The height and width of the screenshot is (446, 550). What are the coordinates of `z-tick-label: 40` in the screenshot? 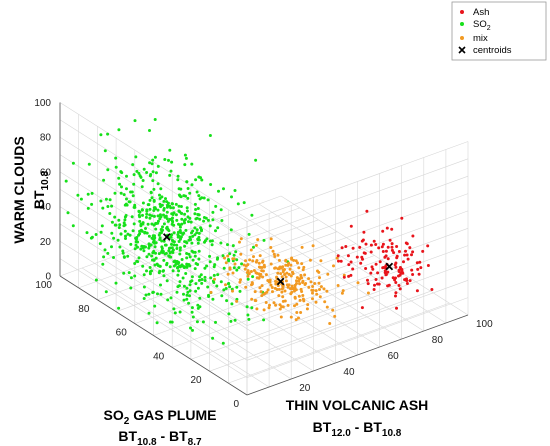 It's located at (46, 207).